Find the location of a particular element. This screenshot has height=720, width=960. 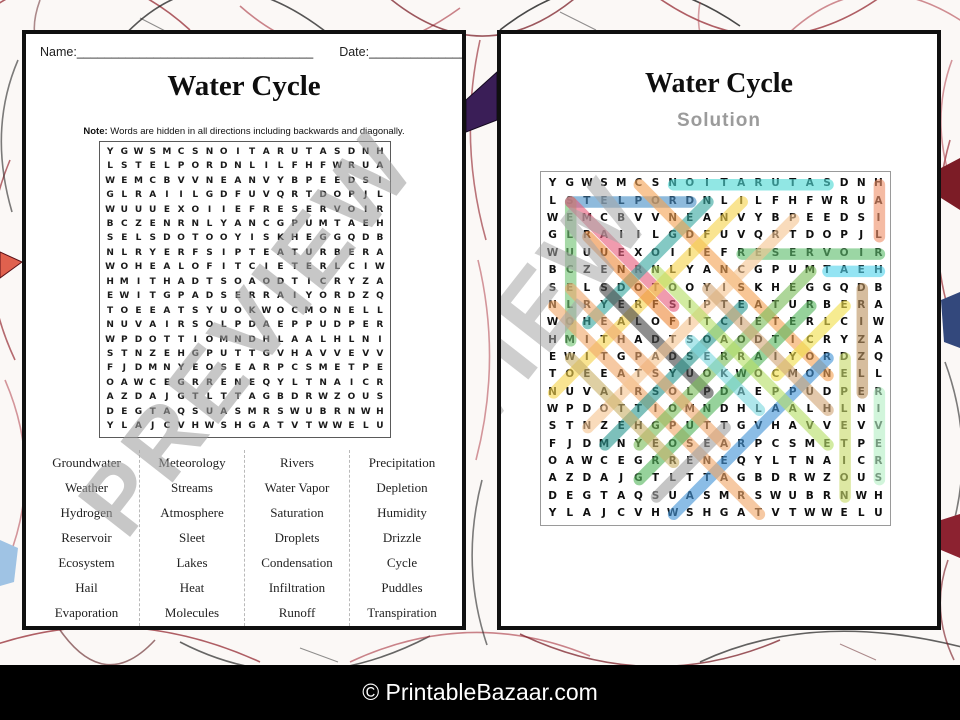

word-item: Humidity is located at coordinates (402, 512).